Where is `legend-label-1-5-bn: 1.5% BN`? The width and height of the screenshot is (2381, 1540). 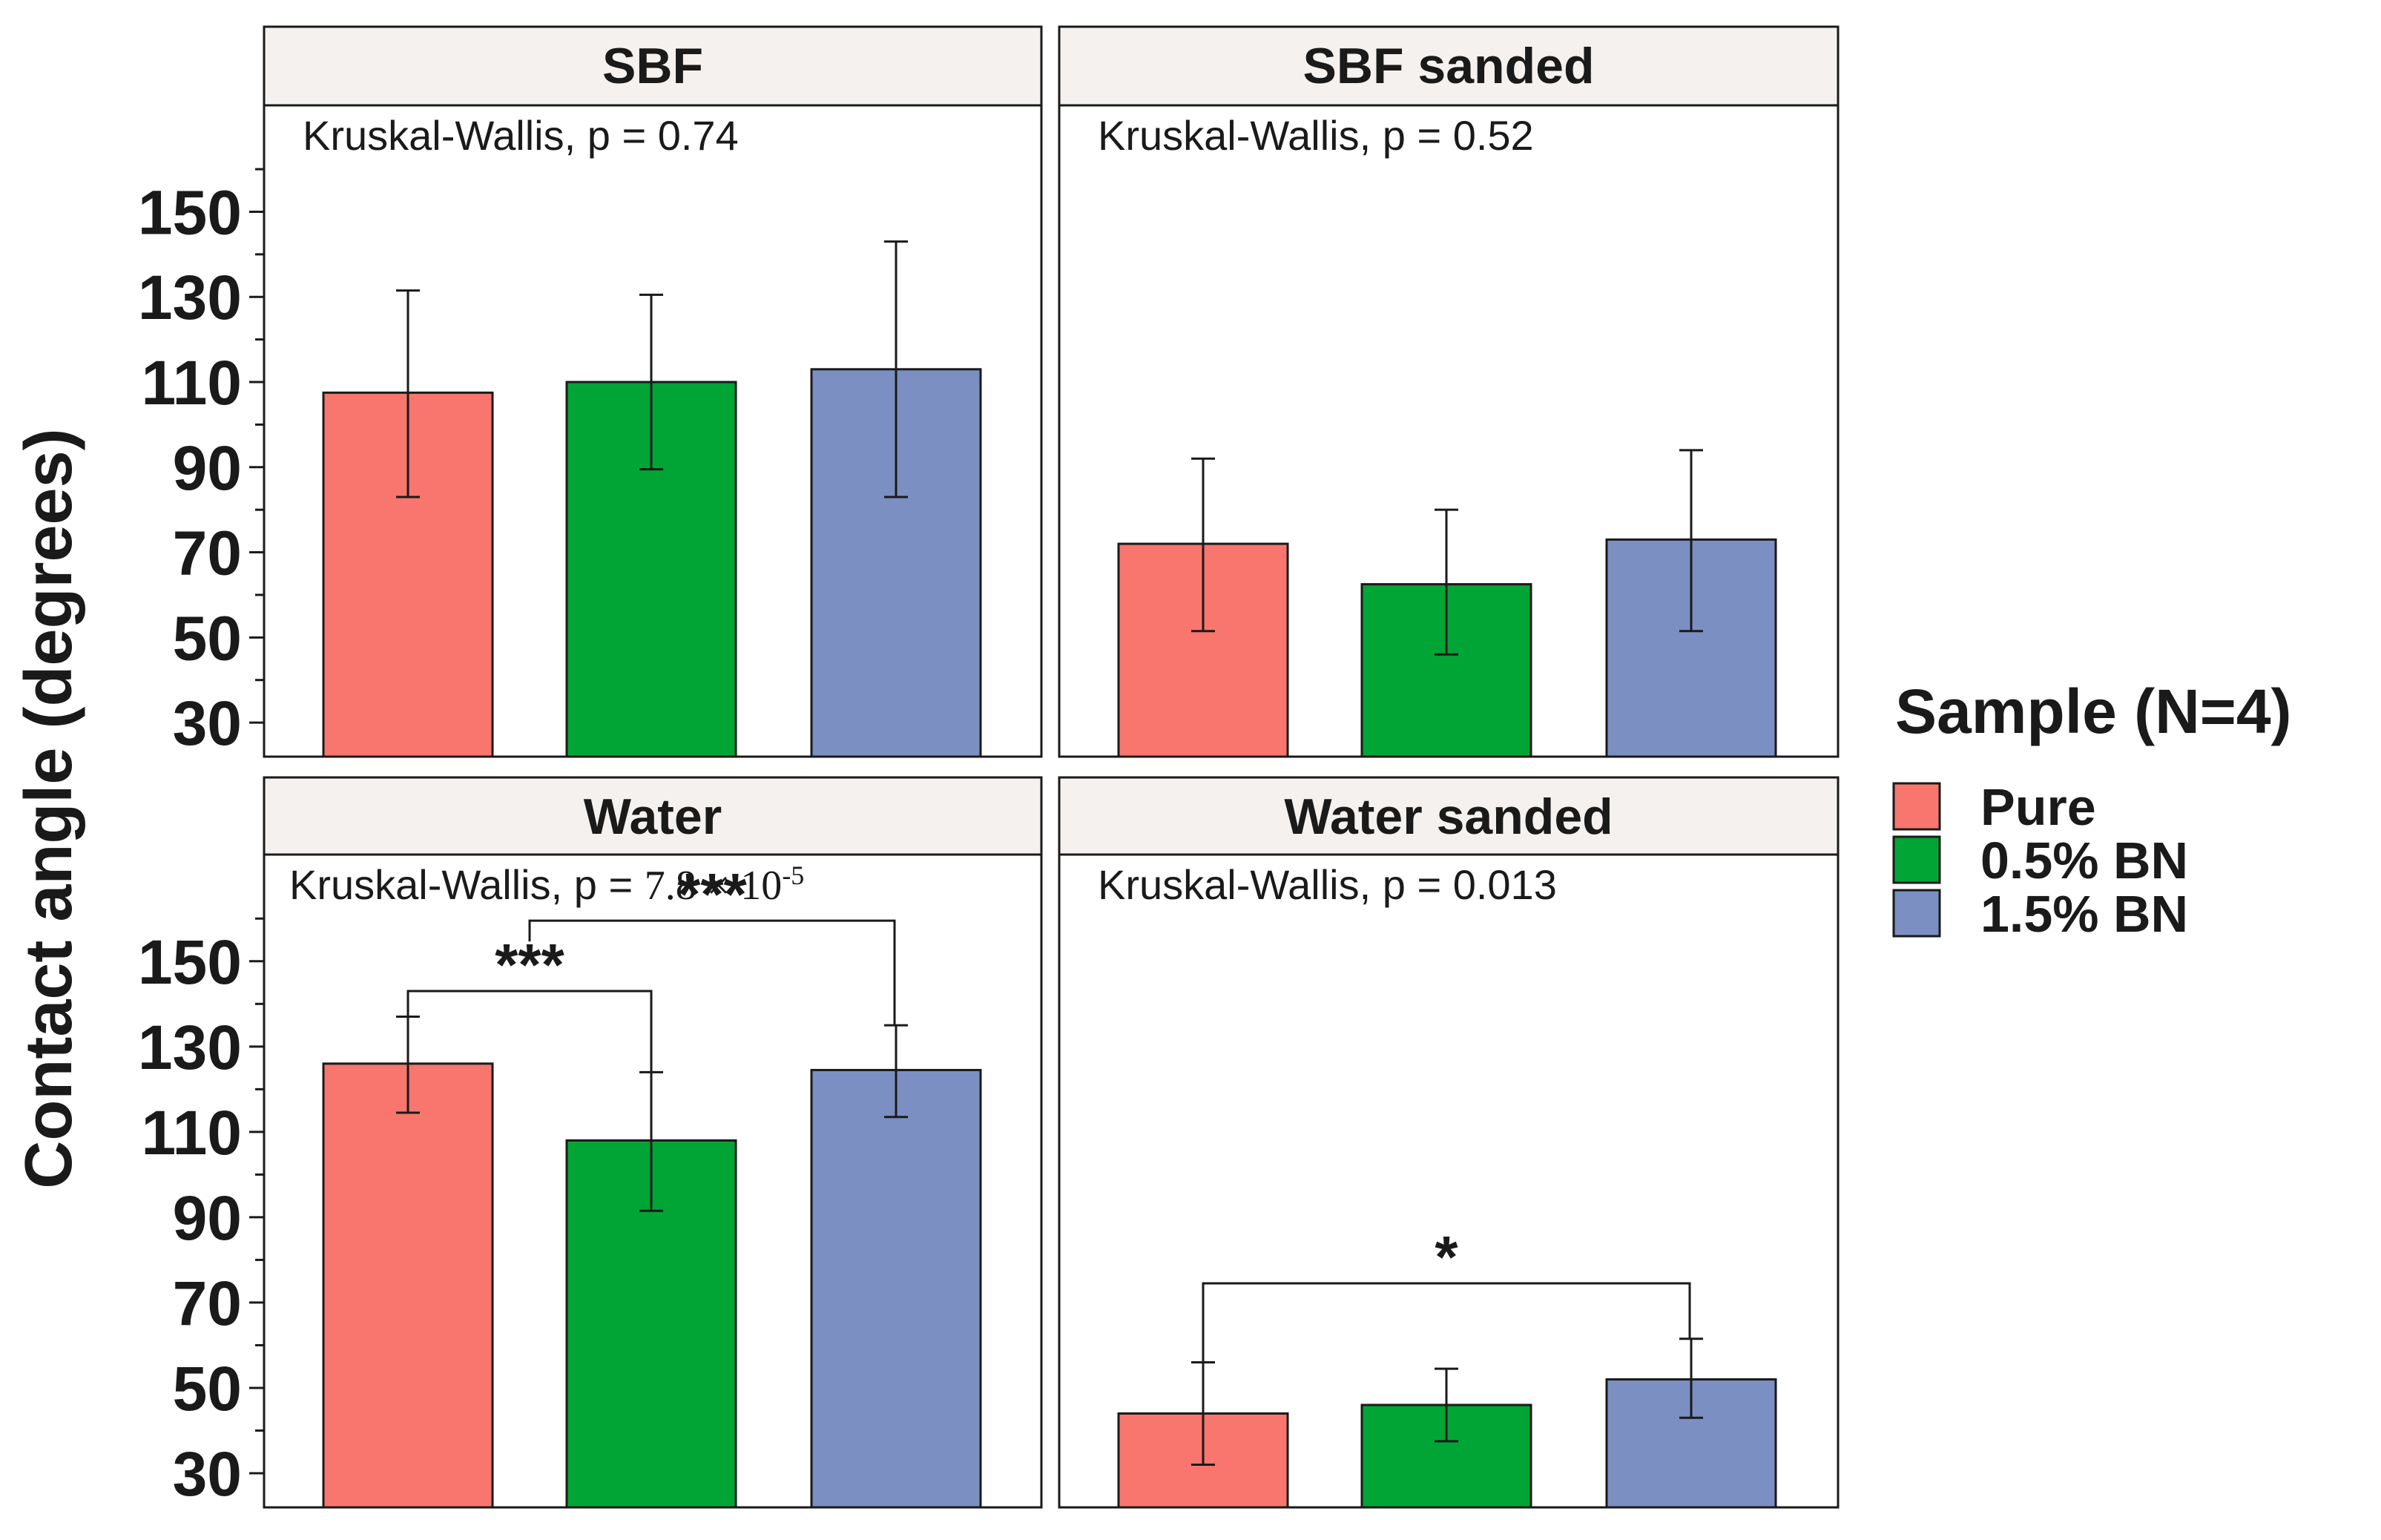 legend-label-1-5-bn: 1.5% BN is located at coordinates (2084, 914).